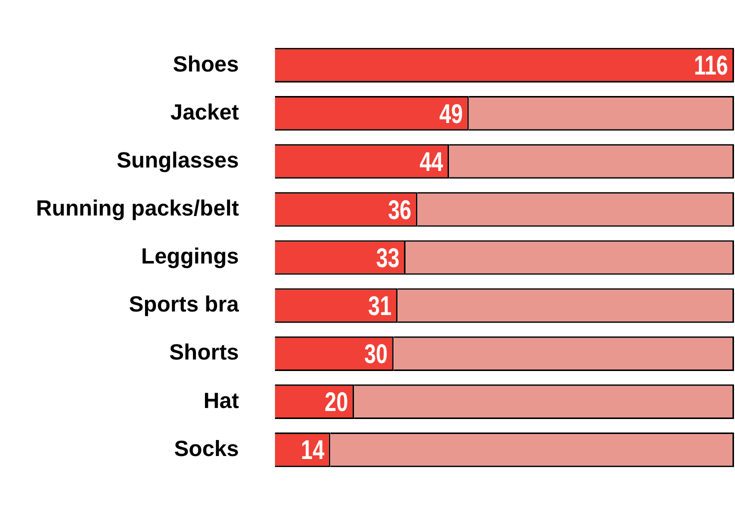 Image resolution: width=735 pixels, height=515 pixels. What do you see at coordinates (221, 400) in the screenshot?
I see `y-tick-label: Hat` at bounding box center [221, 400].